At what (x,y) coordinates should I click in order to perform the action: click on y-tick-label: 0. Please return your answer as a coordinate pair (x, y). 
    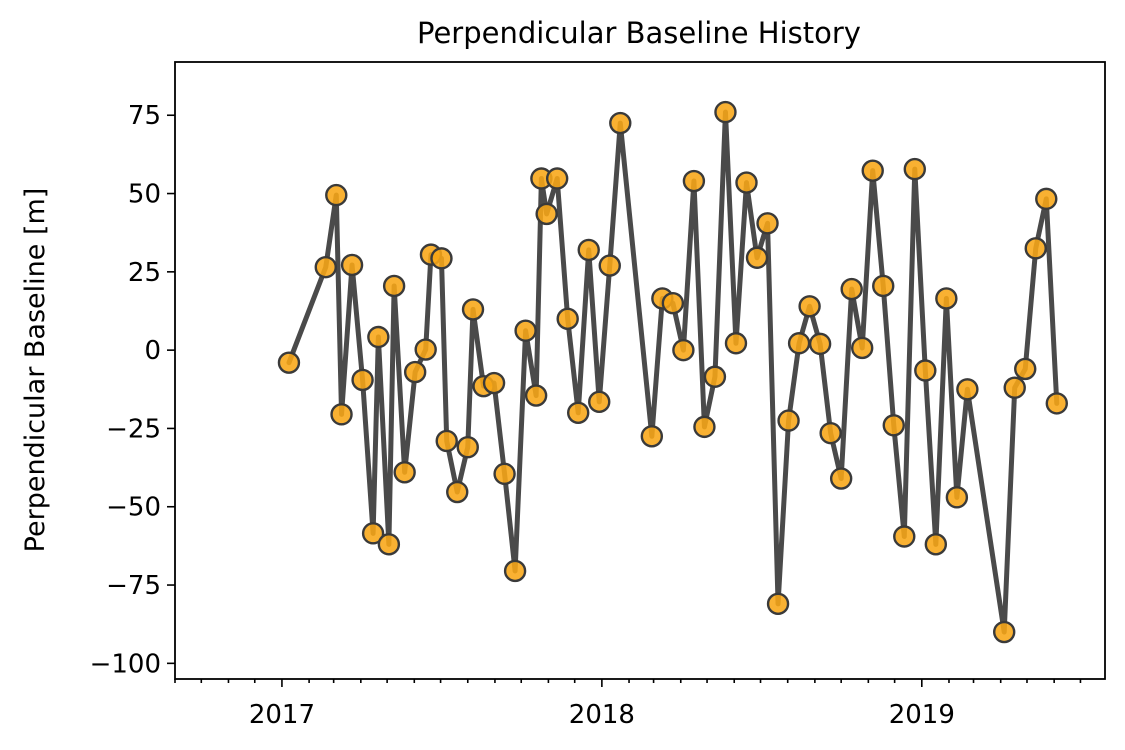
    Looking at the image, I should click on (152, 351).